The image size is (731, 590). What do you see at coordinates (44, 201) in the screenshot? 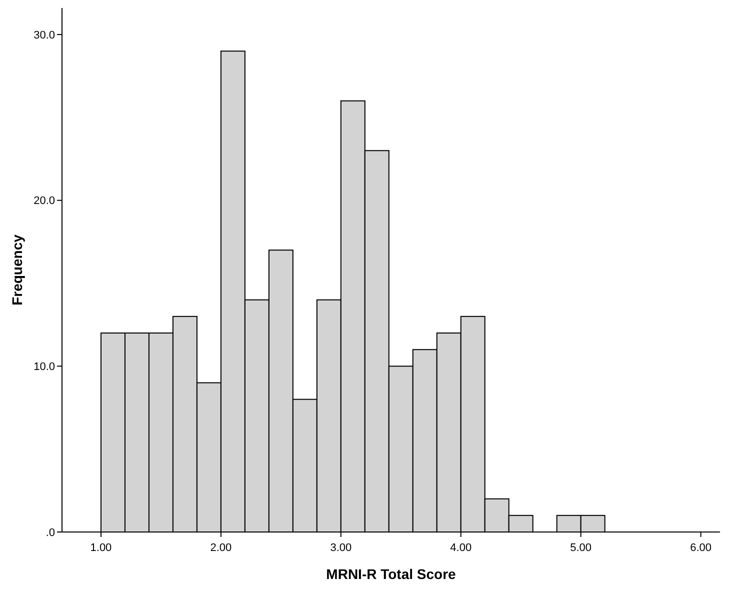
I see `y-tick-label: 20.0` at bounding box center [44, 201].